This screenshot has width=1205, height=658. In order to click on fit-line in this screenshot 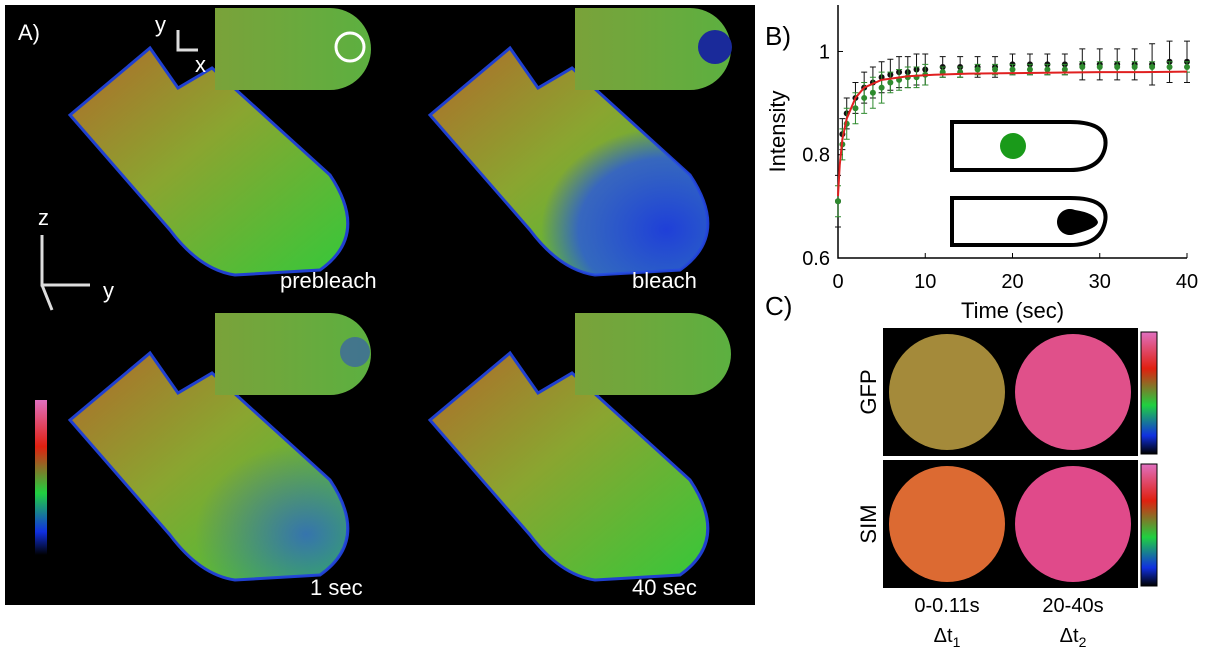, I will do `click(1012, 133)`.